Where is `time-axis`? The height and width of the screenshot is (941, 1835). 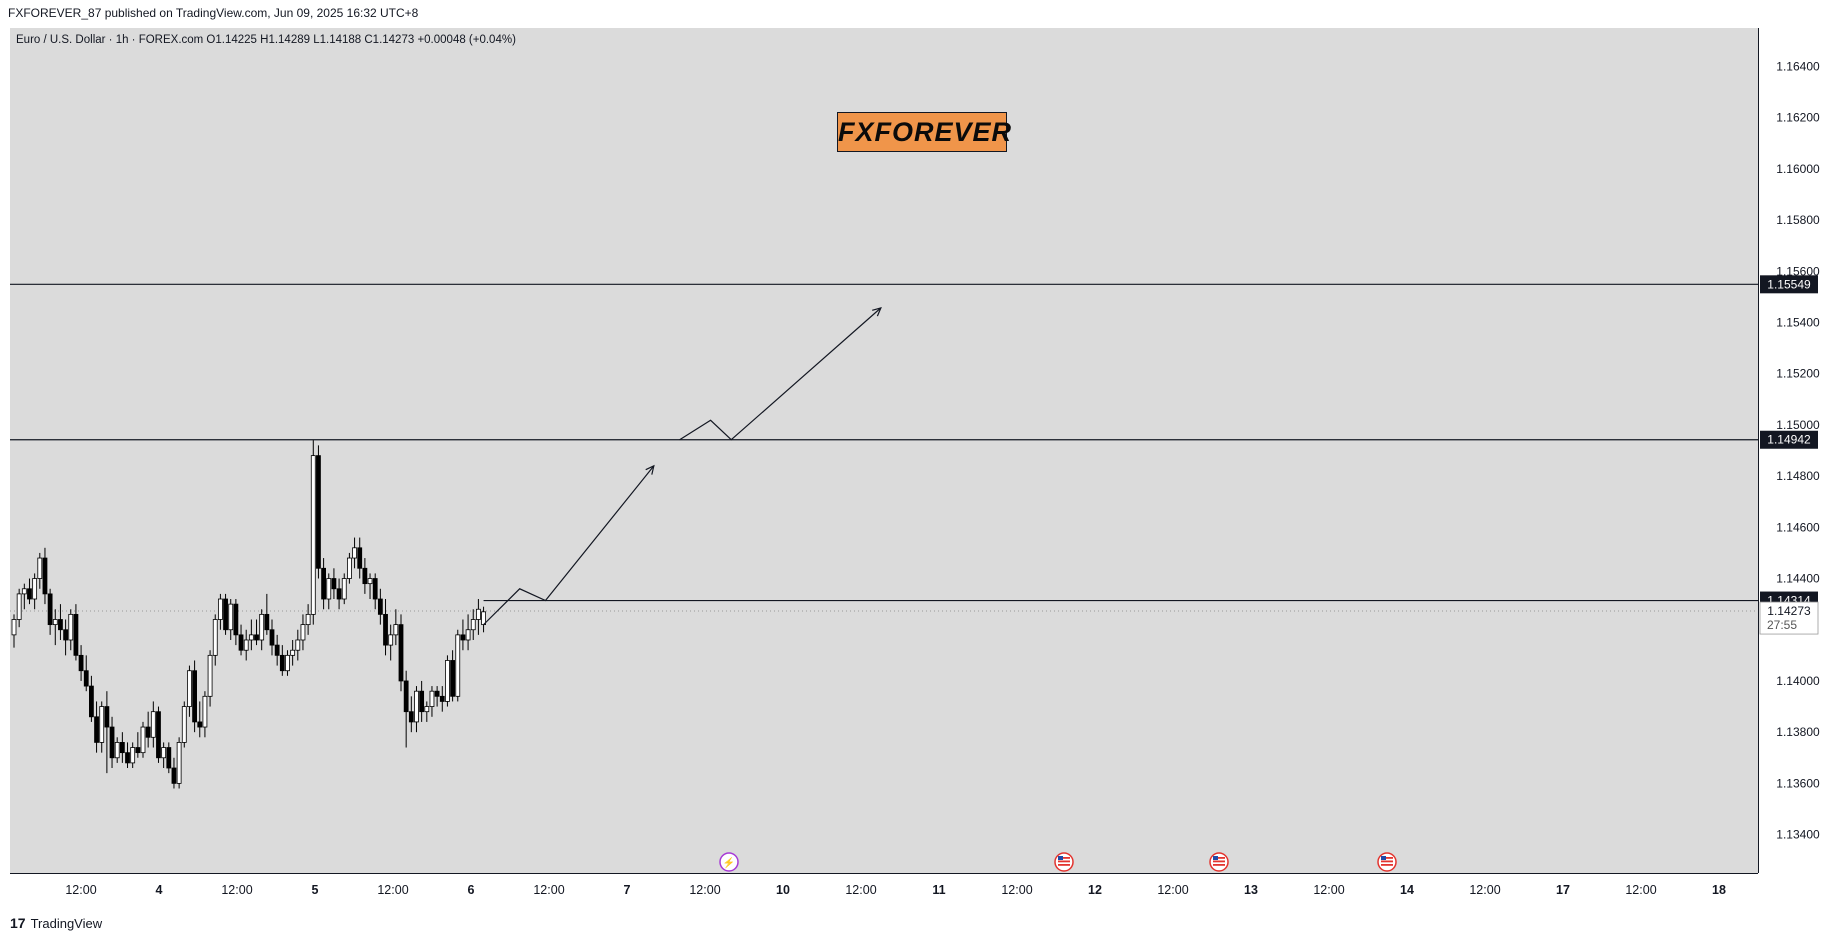 time-axis is located at coordinates (884, 889).